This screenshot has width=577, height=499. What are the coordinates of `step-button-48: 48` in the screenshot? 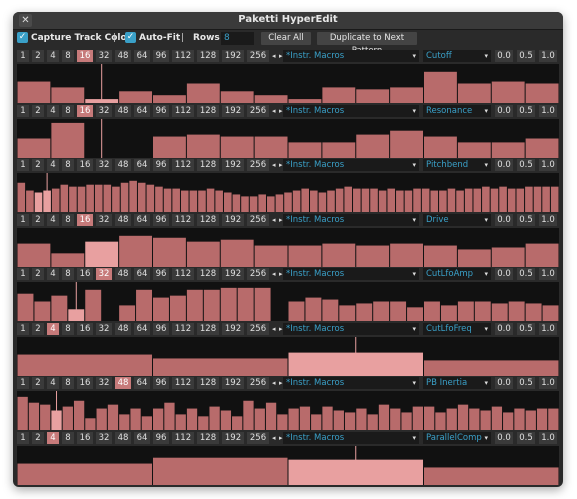 It's located at (123, 274).